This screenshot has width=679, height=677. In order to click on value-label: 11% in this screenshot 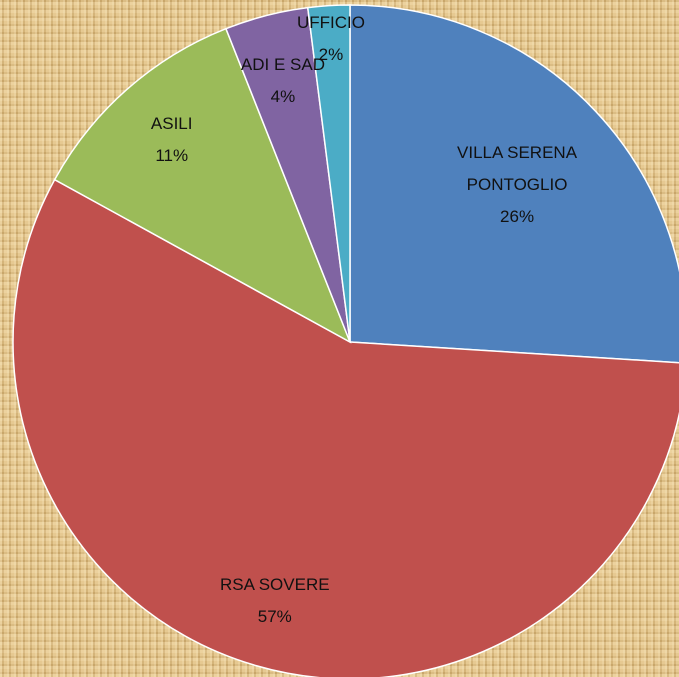, I will do `click(172, 155)`.